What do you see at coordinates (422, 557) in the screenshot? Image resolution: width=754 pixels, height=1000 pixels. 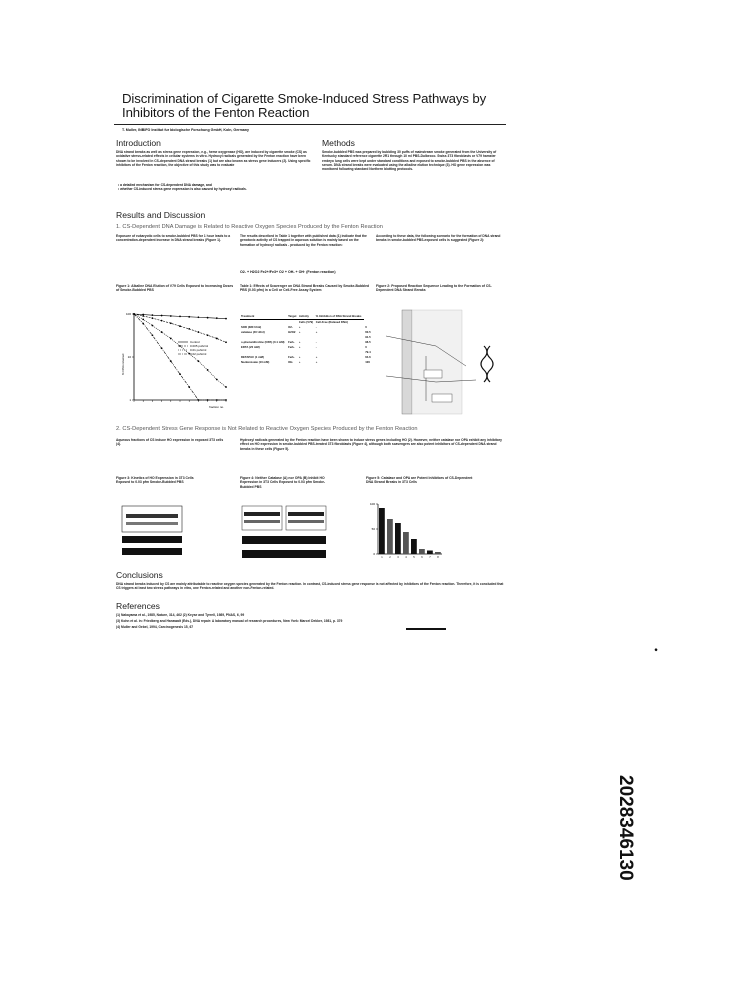 I see `x-tick-label: 6` at bounding box center [422, 557].